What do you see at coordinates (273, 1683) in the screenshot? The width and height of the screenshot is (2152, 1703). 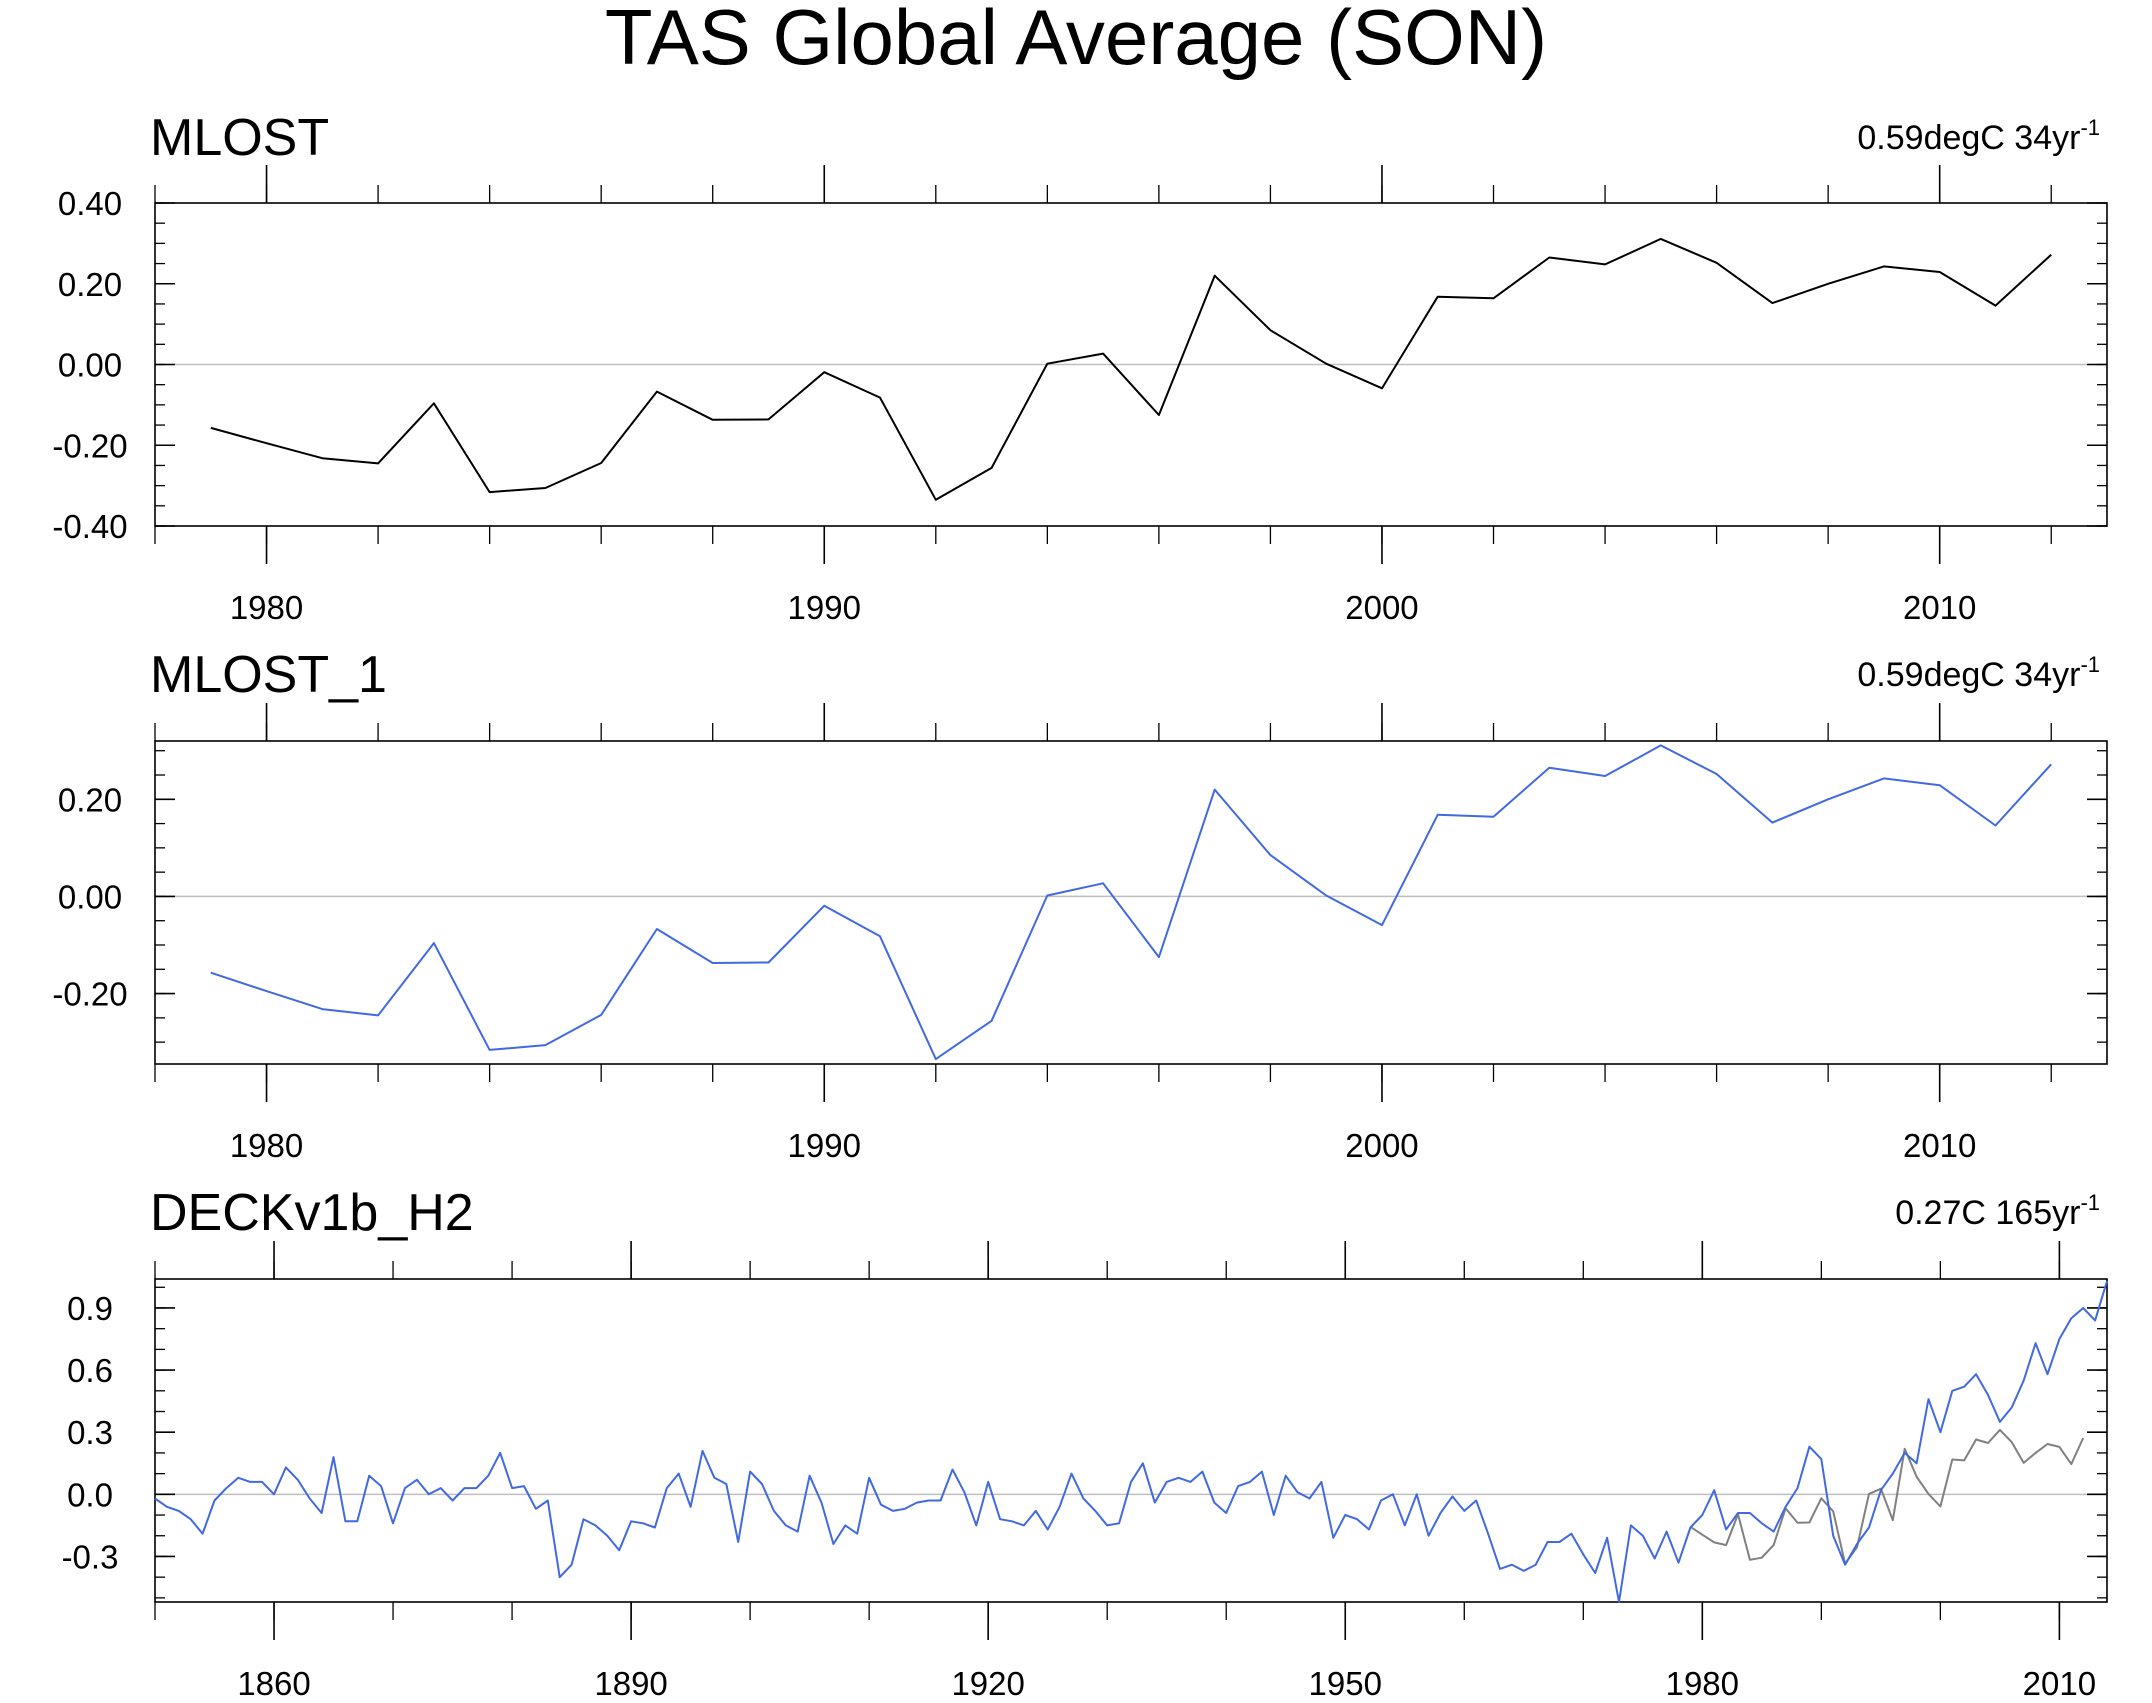 I see `x-tick-label: 1860` at bounding box center [273, 1683].